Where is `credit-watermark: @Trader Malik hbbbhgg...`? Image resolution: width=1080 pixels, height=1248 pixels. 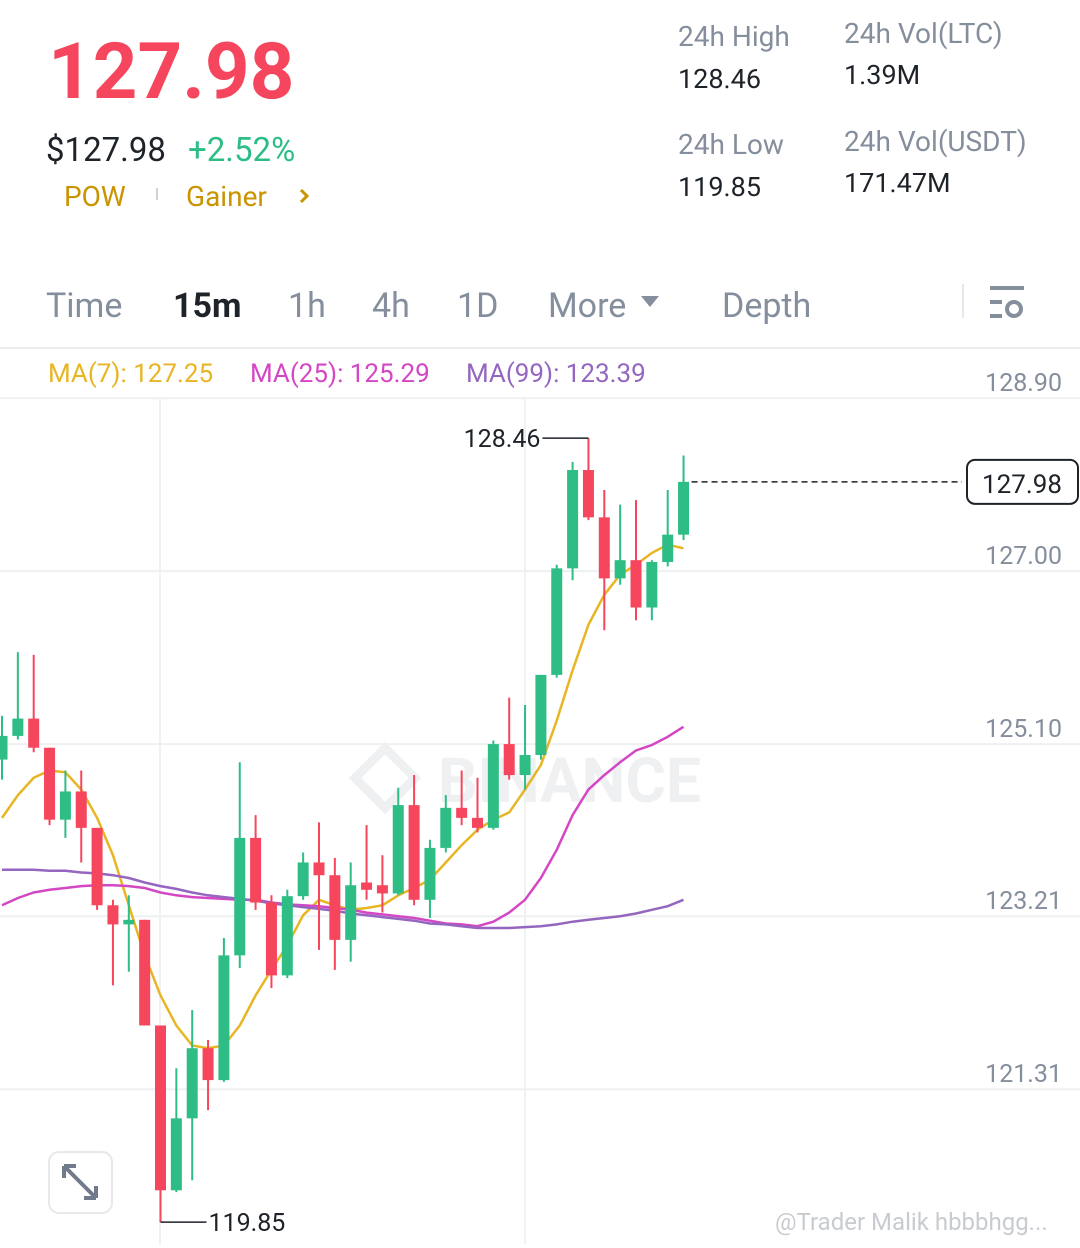
credit-watermark: @Trader Malik hbbbhgg... is located at coordinates (911, 1222).